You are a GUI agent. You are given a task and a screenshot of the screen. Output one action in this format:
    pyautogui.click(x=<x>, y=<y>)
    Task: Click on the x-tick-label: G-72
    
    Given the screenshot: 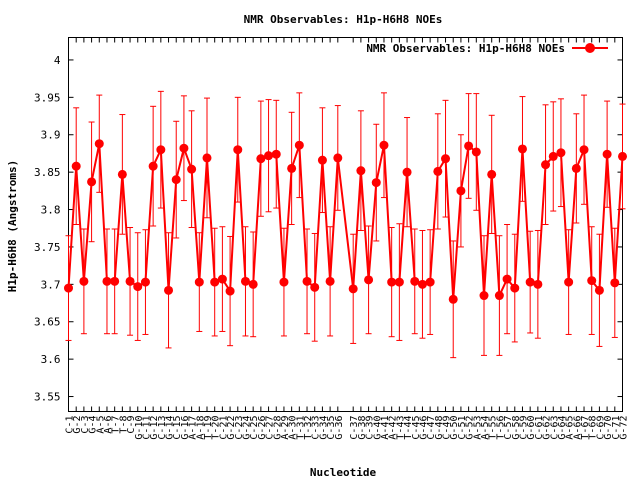 What is the action you would take?
    pyautogui.click(x=624, y=428)
    